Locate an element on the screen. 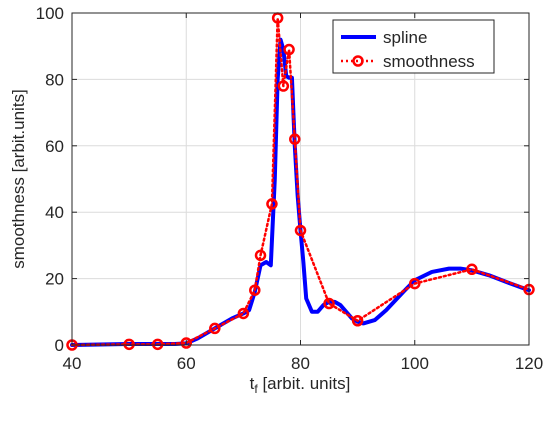  y-tick-label: 40 is located at coordinates (54, 212).